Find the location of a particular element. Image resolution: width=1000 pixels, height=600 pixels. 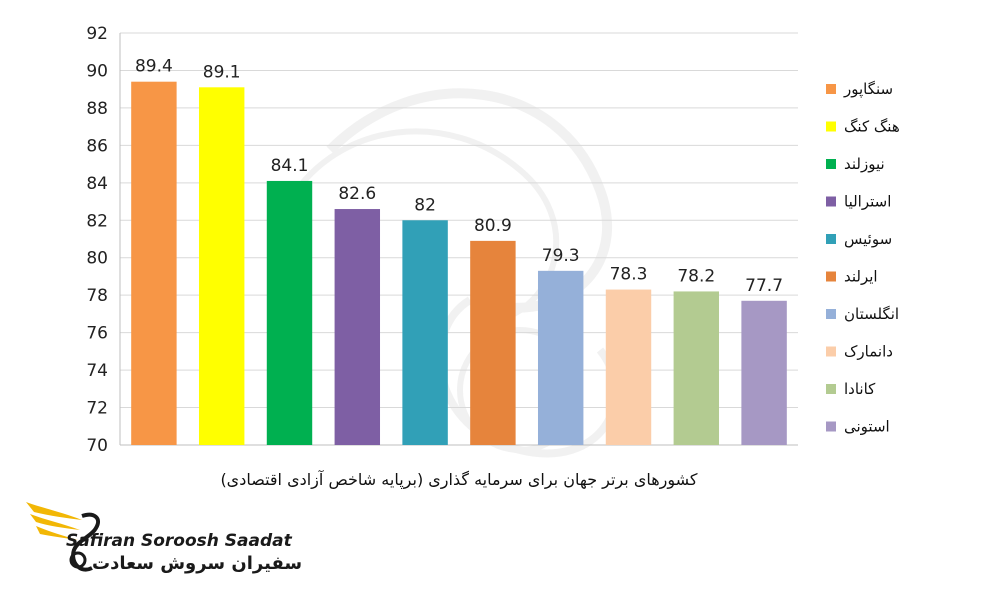

data-label: 78.2 is located at coordinates (696, 276).